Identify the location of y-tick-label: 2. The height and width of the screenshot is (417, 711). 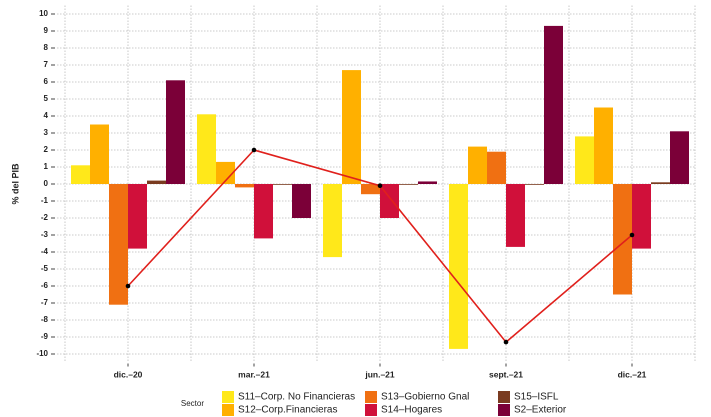
(46, 149).